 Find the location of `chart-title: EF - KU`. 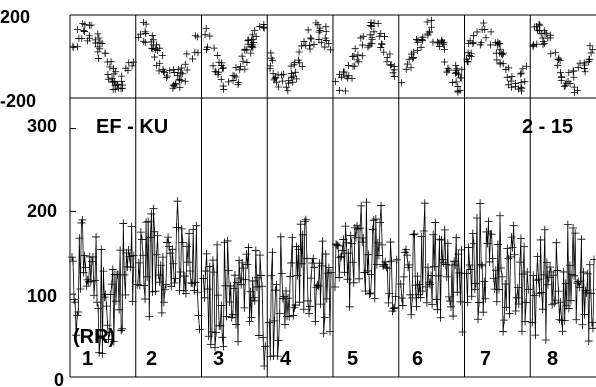

chart-title: EF - KU is located at coordinates (132, 127).